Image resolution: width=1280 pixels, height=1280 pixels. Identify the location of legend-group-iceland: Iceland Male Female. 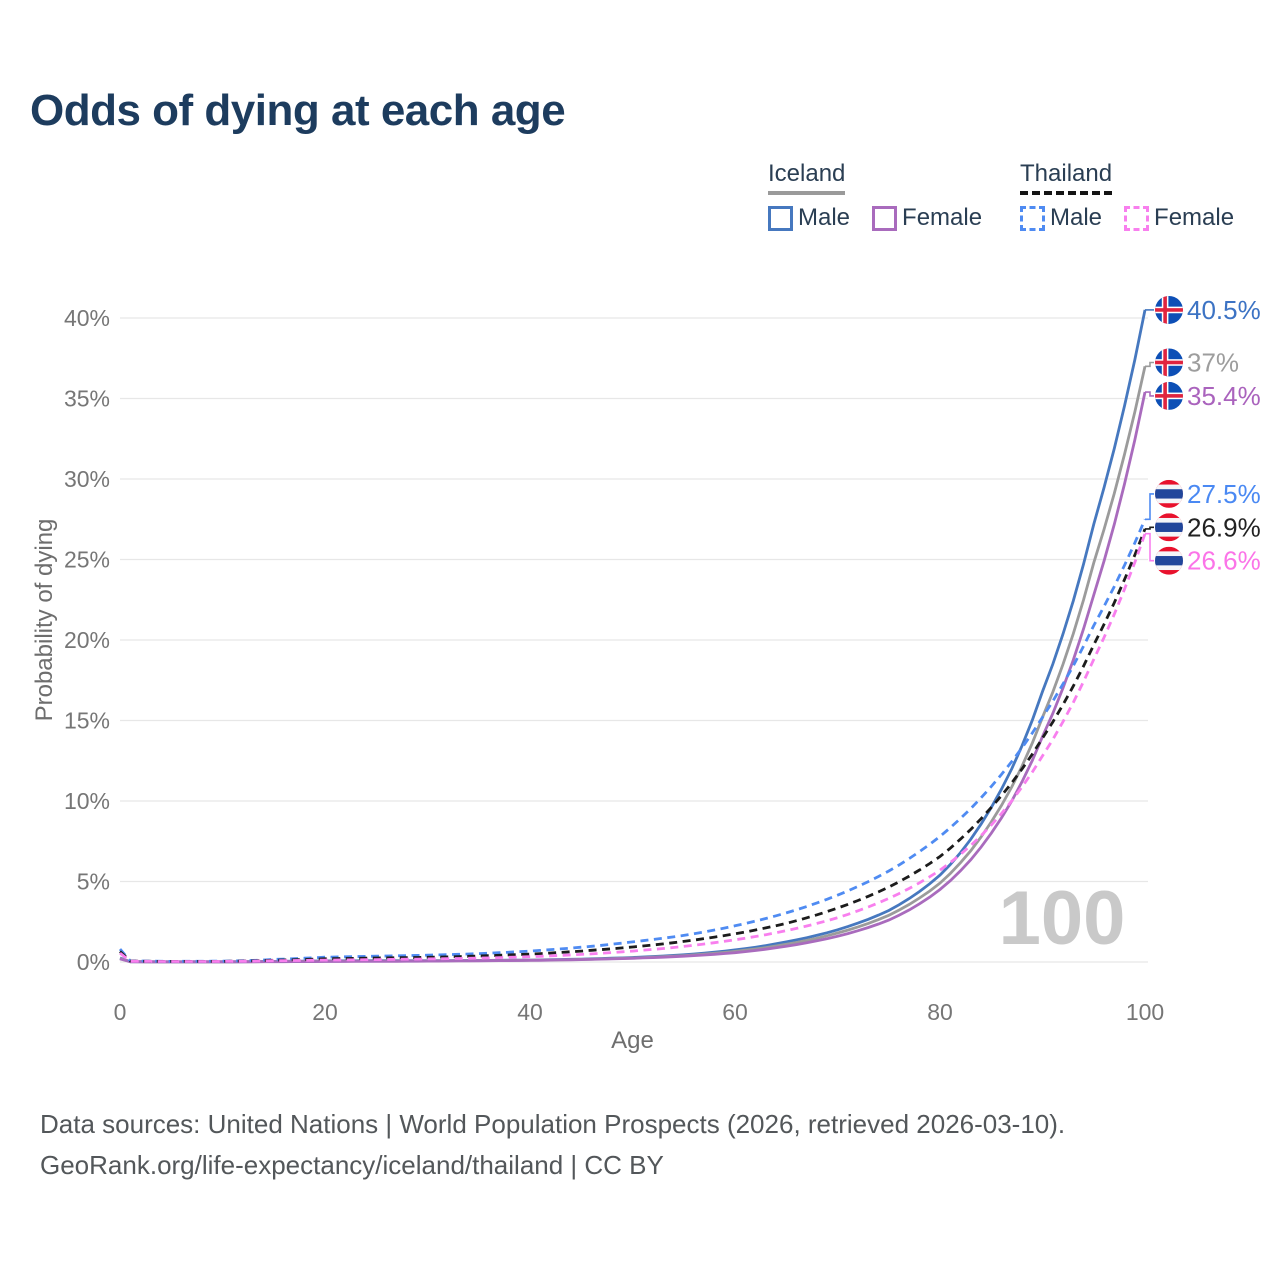
(875, 196).